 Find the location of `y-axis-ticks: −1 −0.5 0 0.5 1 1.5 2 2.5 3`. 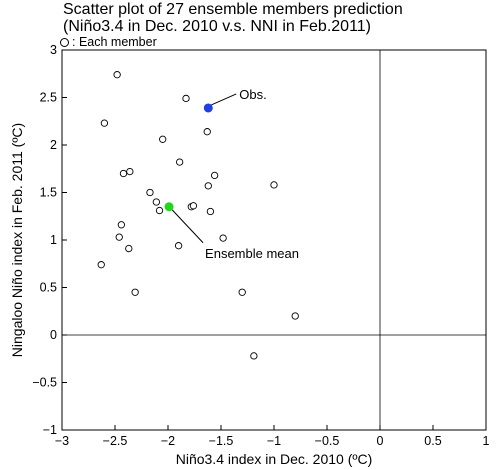

y-axis-ticks: −1 −0.5 0 0.5 1 1.5 2 2.5 3 is located at coordinates (49, 240).